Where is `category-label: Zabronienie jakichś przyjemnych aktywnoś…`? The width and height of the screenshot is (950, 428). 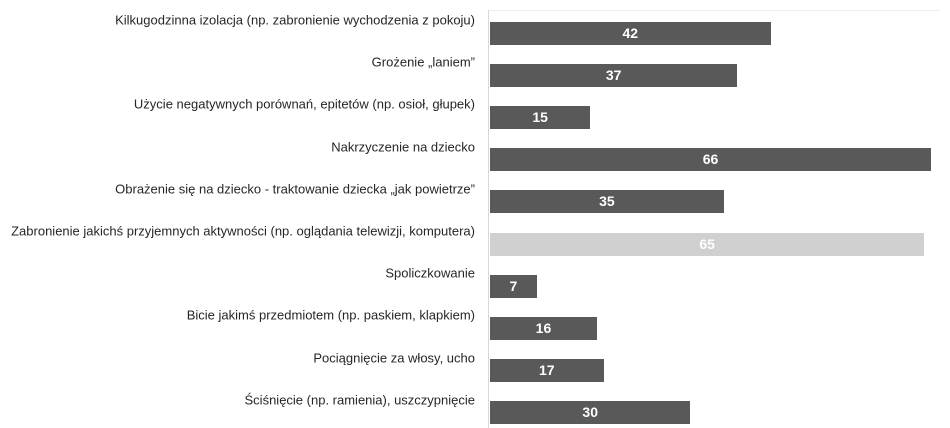 category-label: Zabronienie jakichś przyjemnych aktywnoś… is located at coordinates (237, 231).